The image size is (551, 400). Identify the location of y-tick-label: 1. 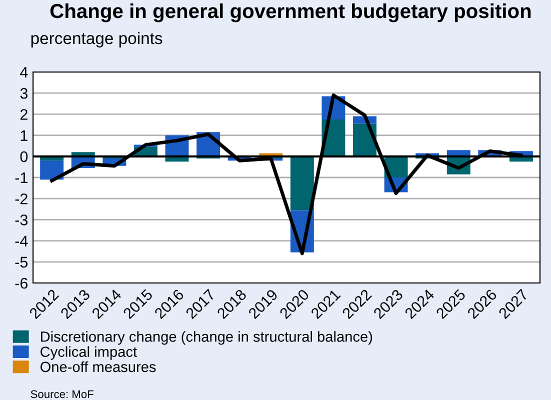
(24, 135).